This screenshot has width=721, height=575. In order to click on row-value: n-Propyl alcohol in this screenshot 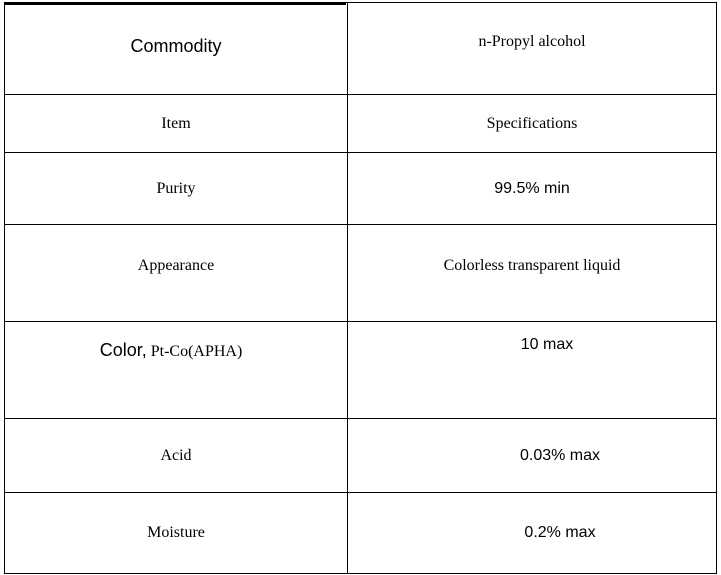, I will do `click(532, 48)`.